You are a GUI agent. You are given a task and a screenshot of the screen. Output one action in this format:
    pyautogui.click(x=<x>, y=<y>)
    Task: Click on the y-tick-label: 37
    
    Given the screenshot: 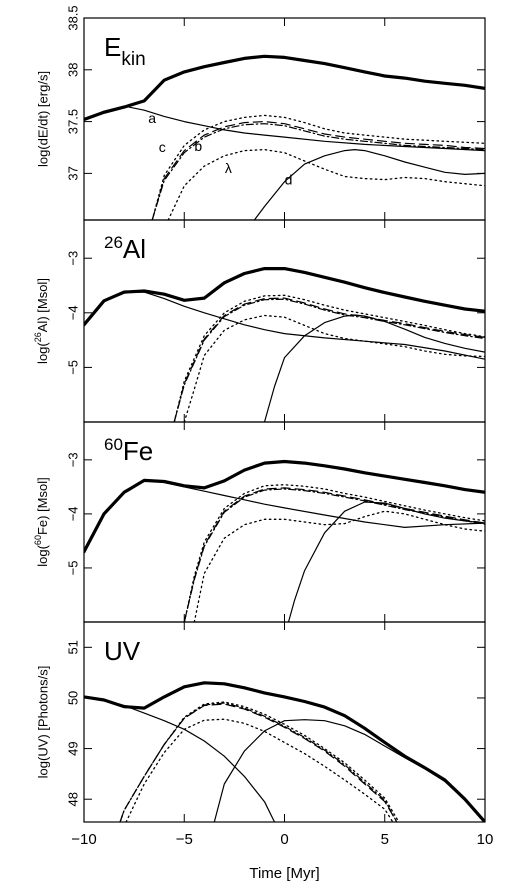 What is the action you would take?
    pyautogui.click(x=72, y=173)
    